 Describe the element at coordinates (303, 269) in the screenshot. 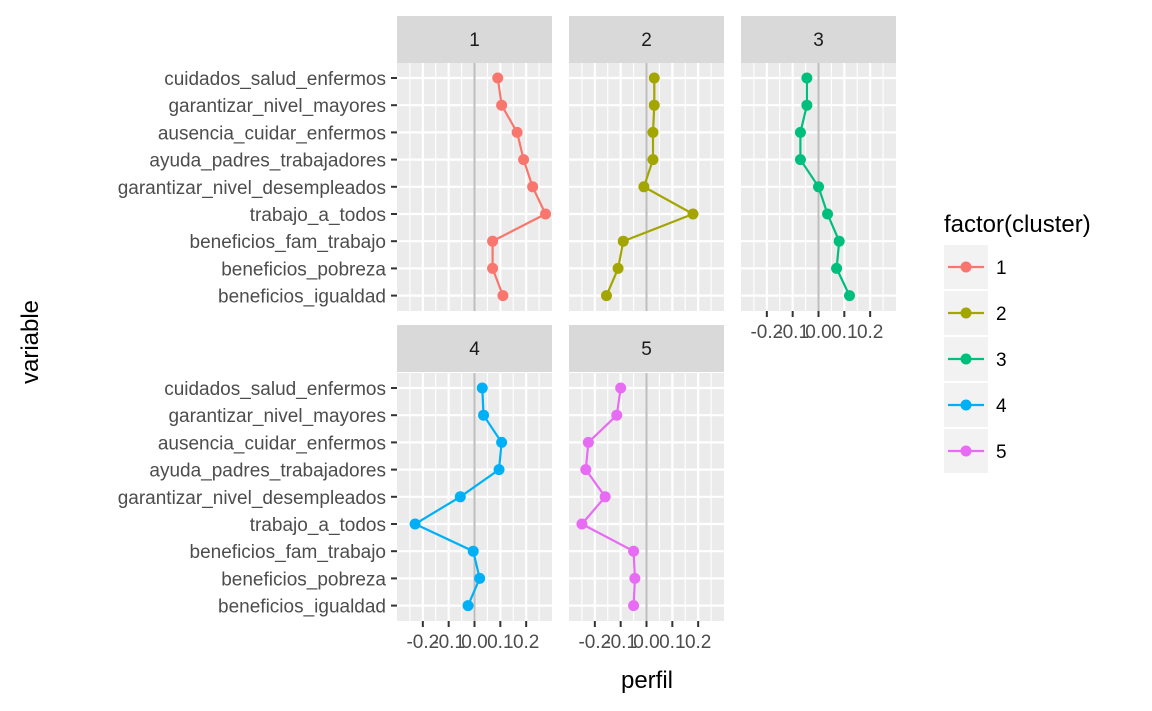

I see `y-tick-label: beneficios_pobreza` at that location.